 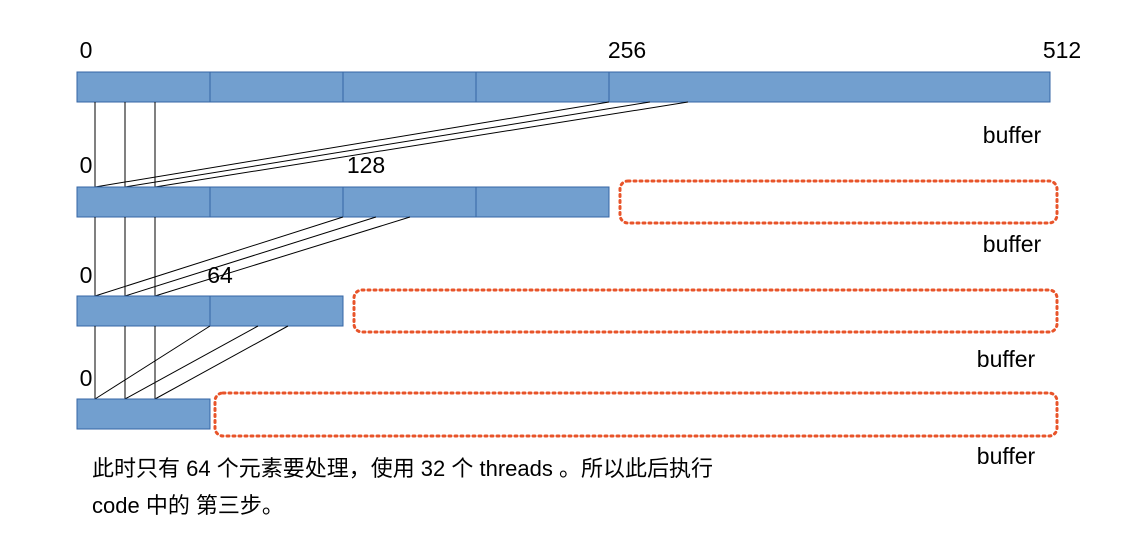 I want to click on offset-label: 512, so click(x=1062, y=50).